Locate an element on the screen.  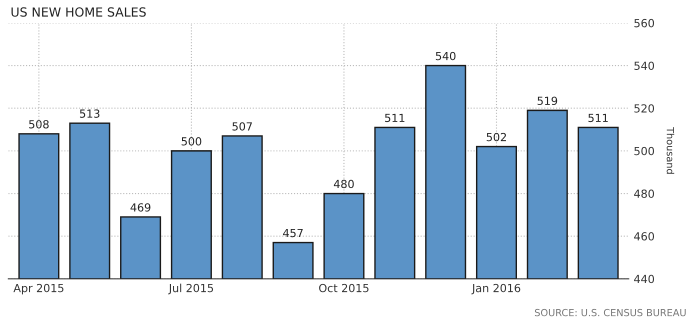
x-tick-label: Apr 2015 is located at coordinates (38, 289).